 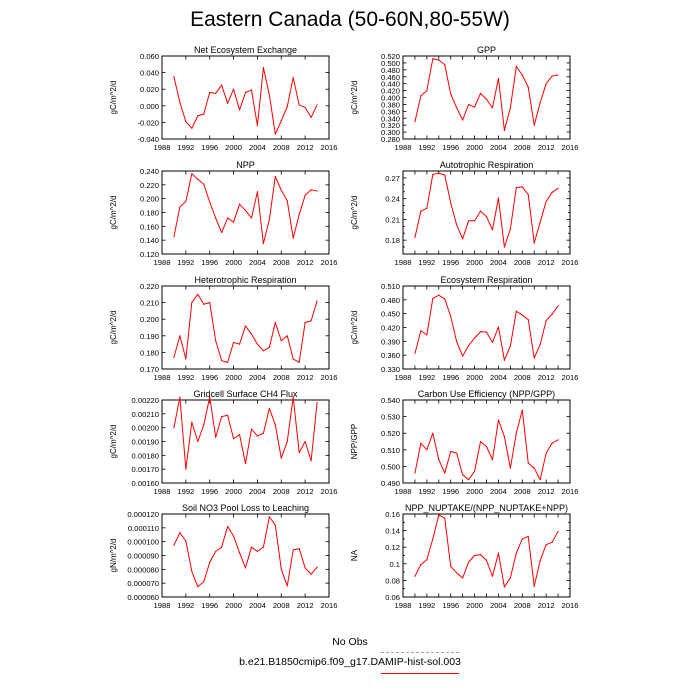 What do you see at coordinates (145, 469) in the screenshot?
I see `y-tick-label: 0.00170` at bounding box center [145, 469].